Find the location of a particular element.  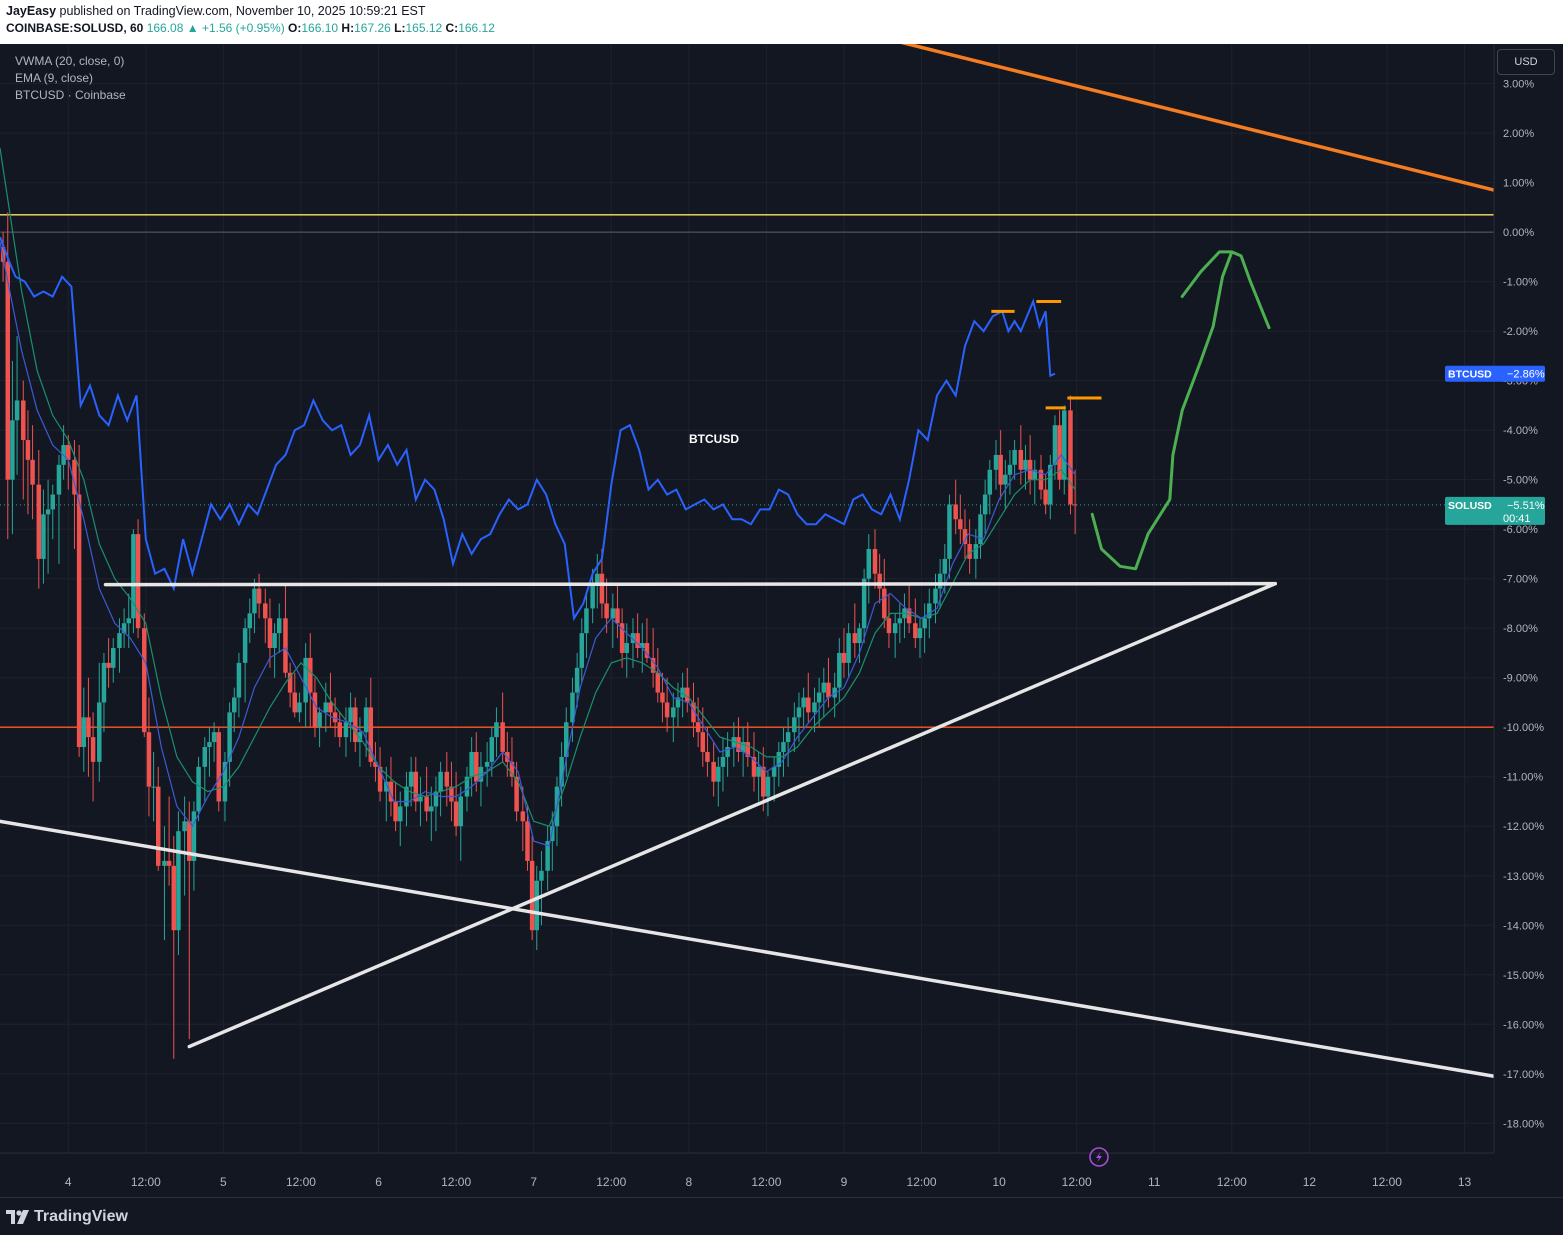

y-tick-label: -6.00% is located at coordinates (1520, 530).